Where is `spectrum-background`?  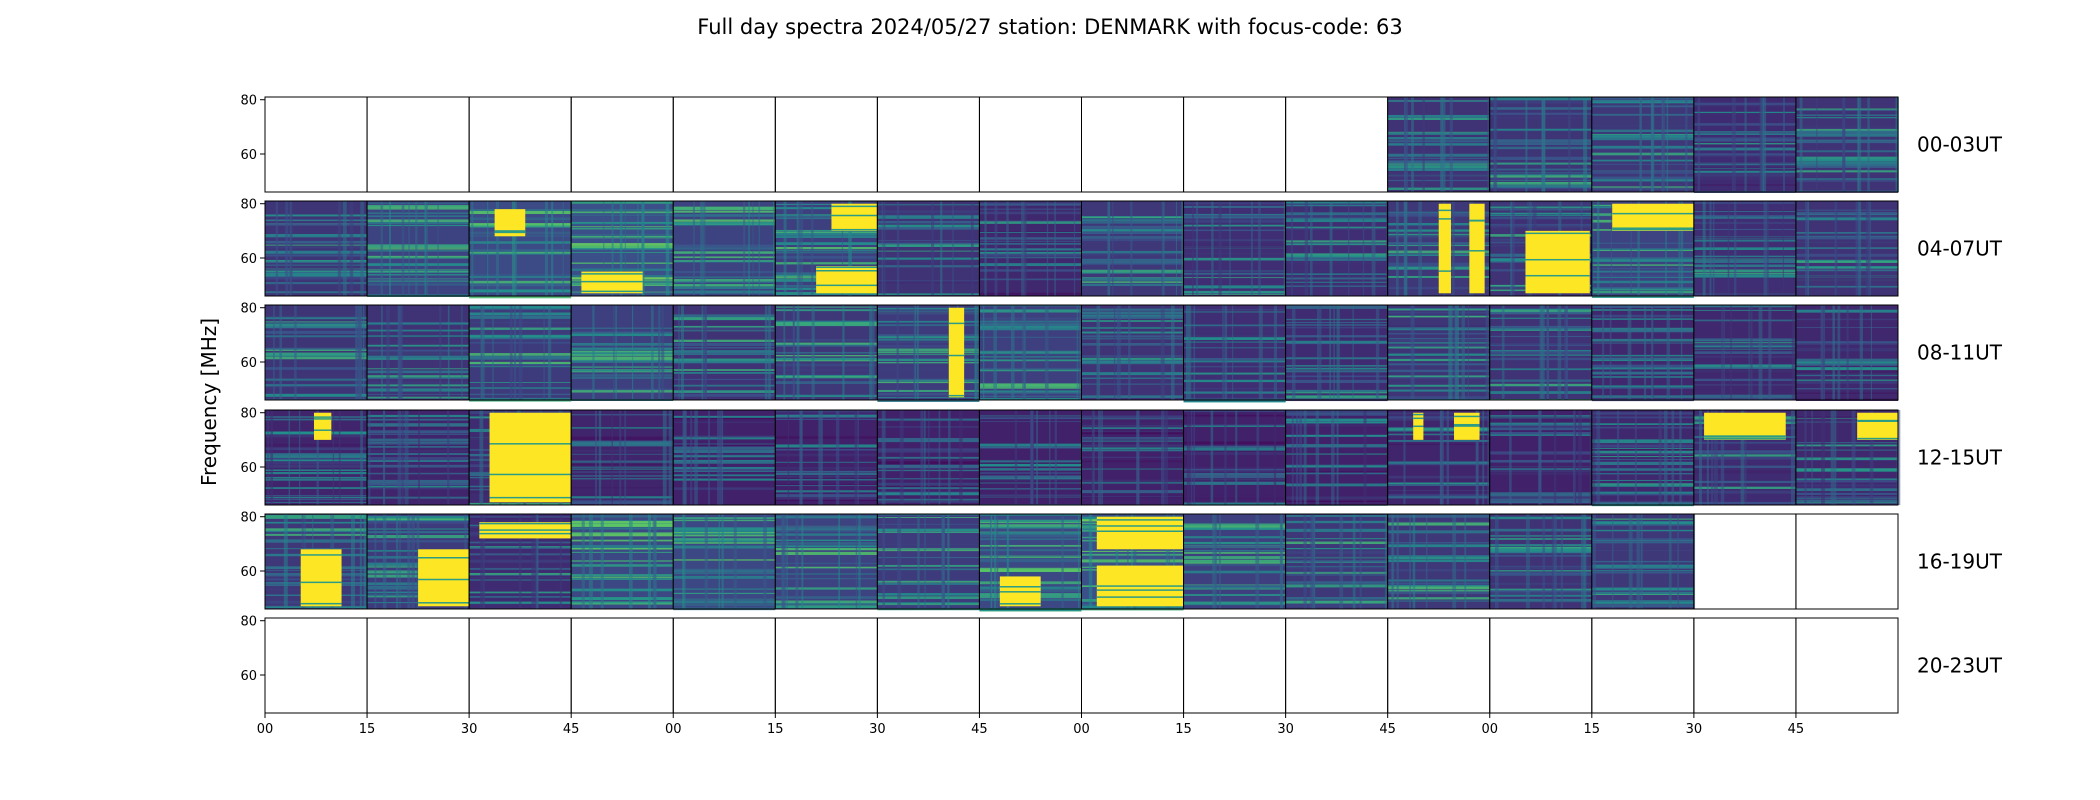 spectrum-background is located at coordinates (1642, 352).